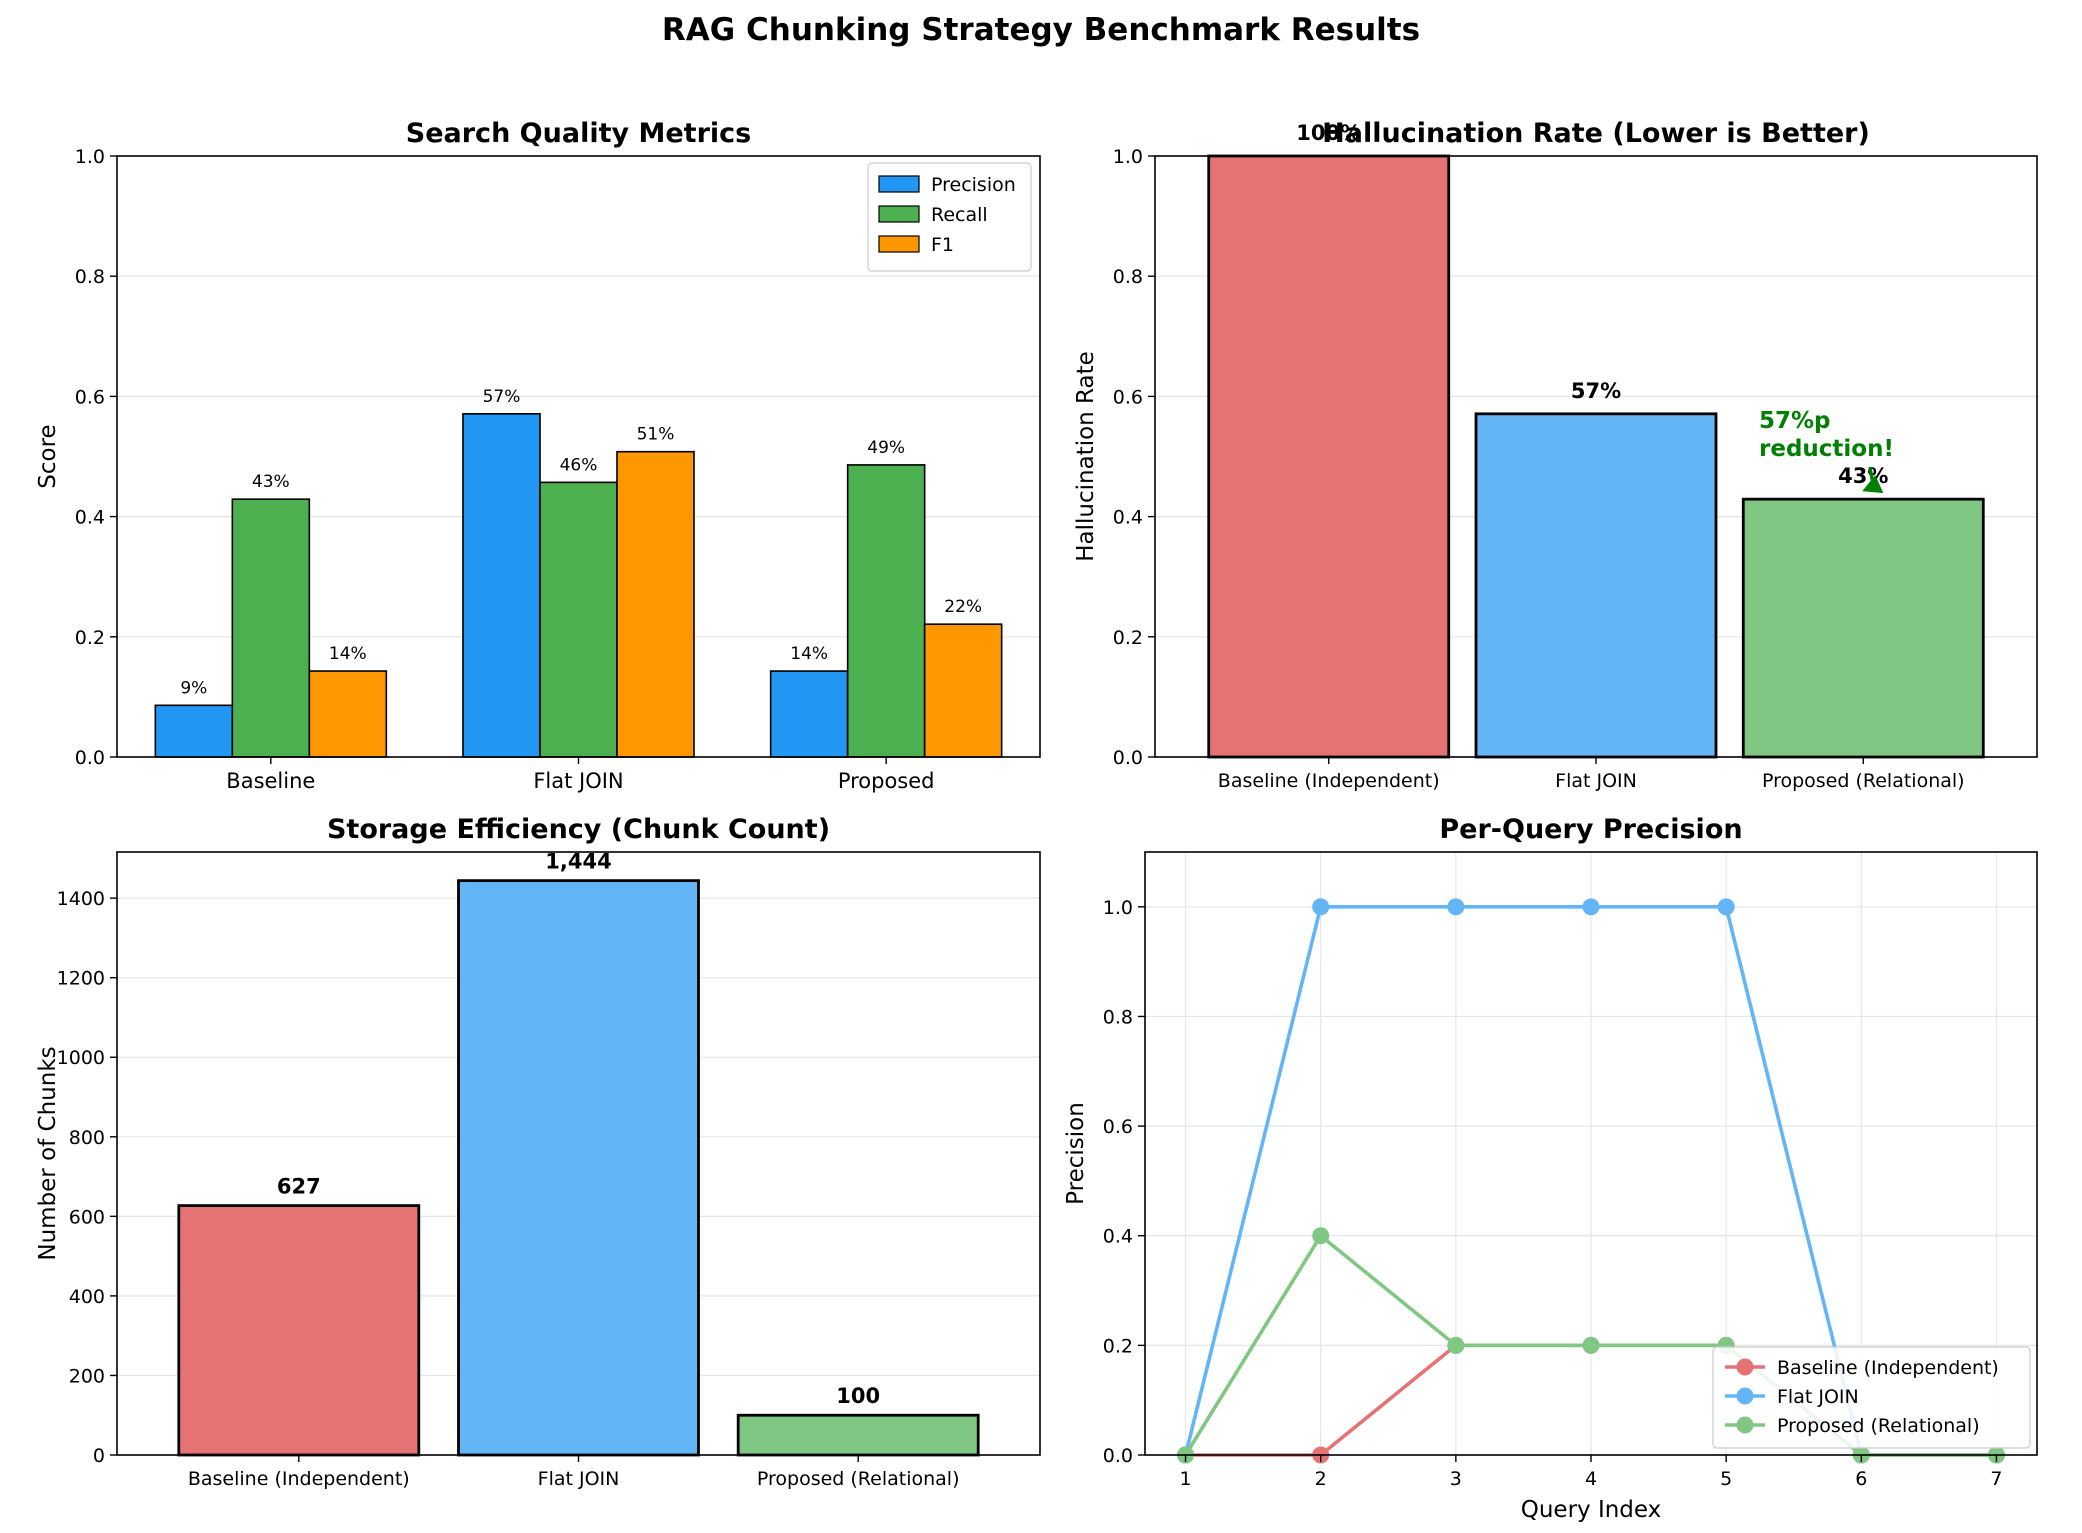  What do you see at coordinates (973, 185) in the screenshot?
I see `legend-label: Precision` at bounding box center [973, 185].